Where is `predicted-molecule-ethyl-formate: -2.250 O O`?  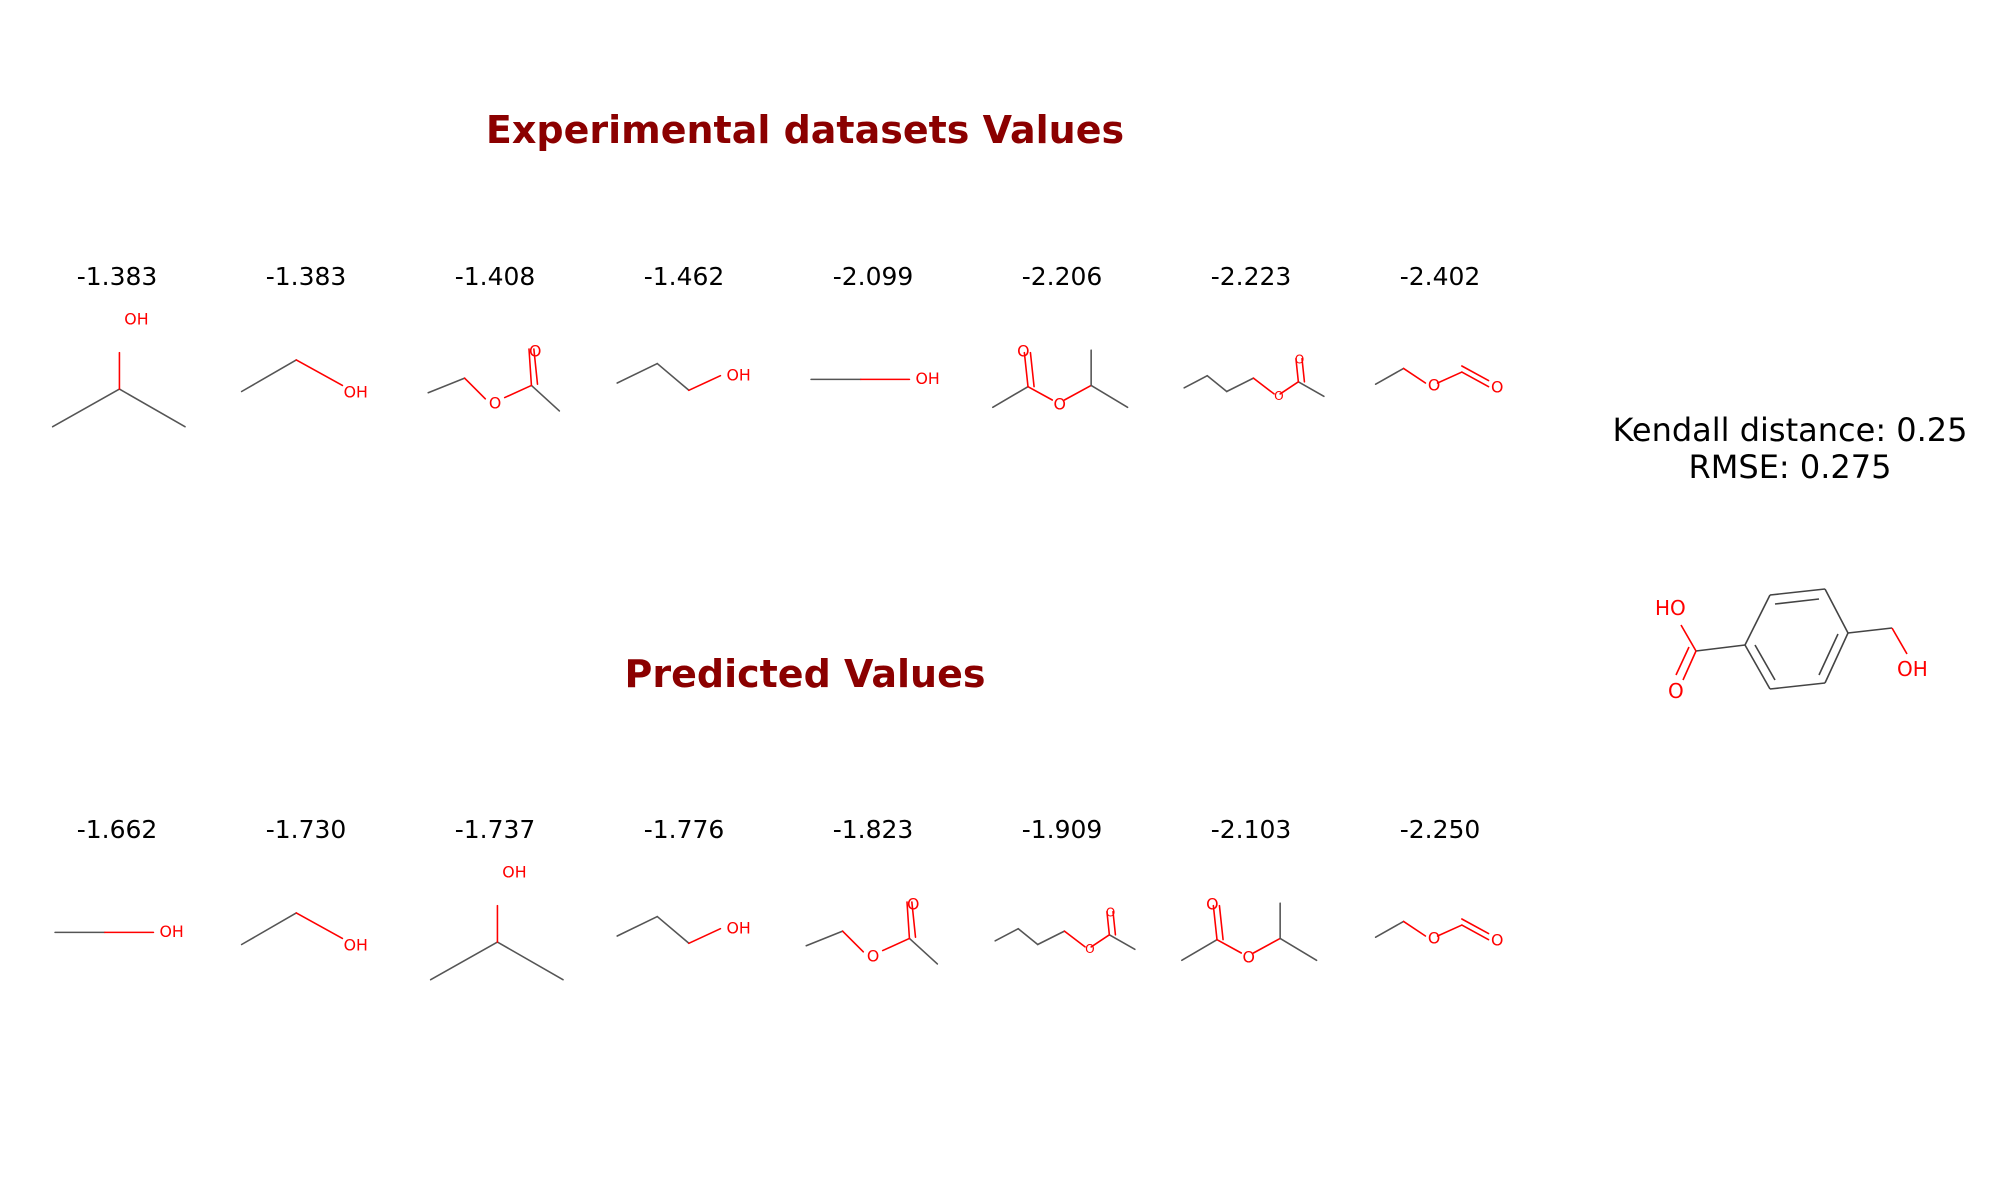 predicted-molecule-ethyl-formate: -2.250 O O is located at coordinates (1440, 920).